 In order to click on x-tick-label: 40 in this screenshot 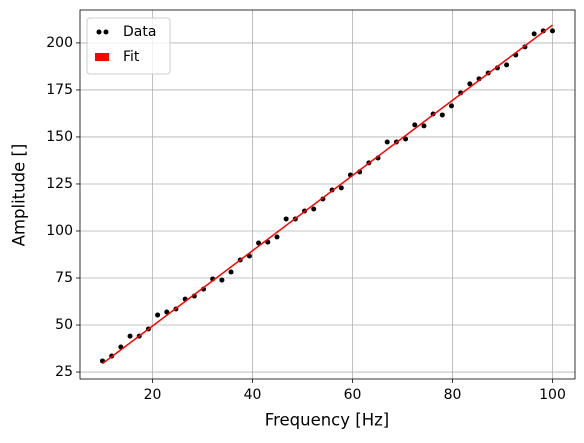, I will do `click(253, 395)`.